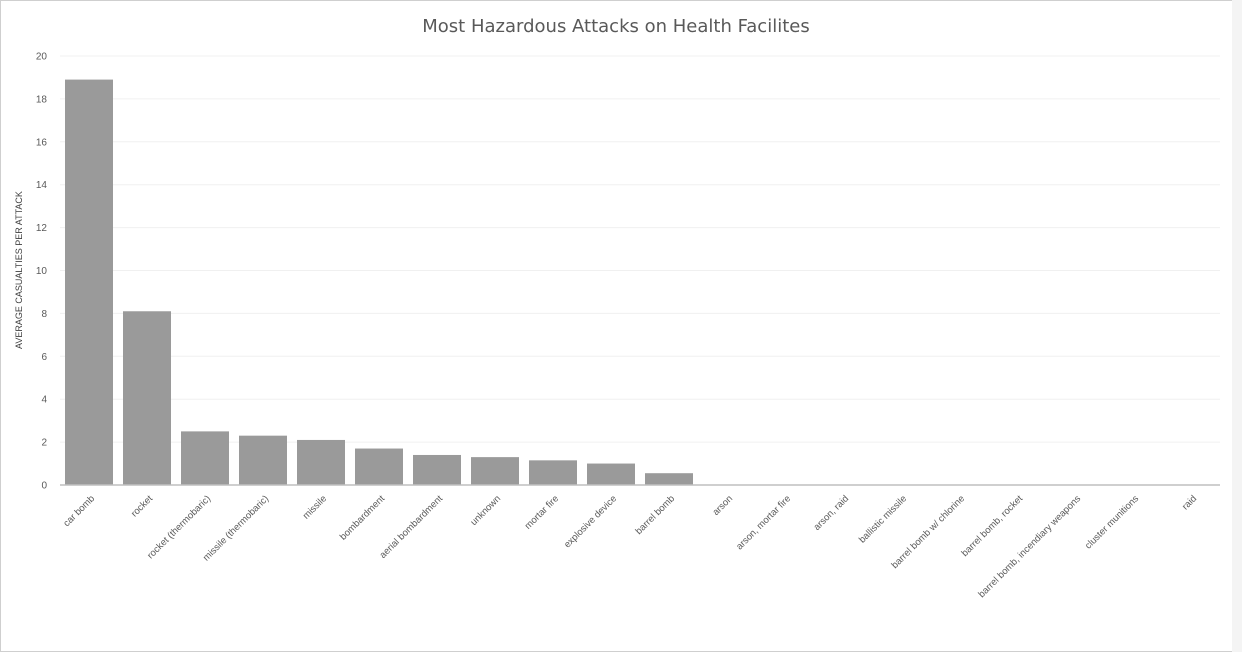 The height and width of the screenshot is (652, 1242). I want to click on x-tick-label: missile, so click(315, 507).